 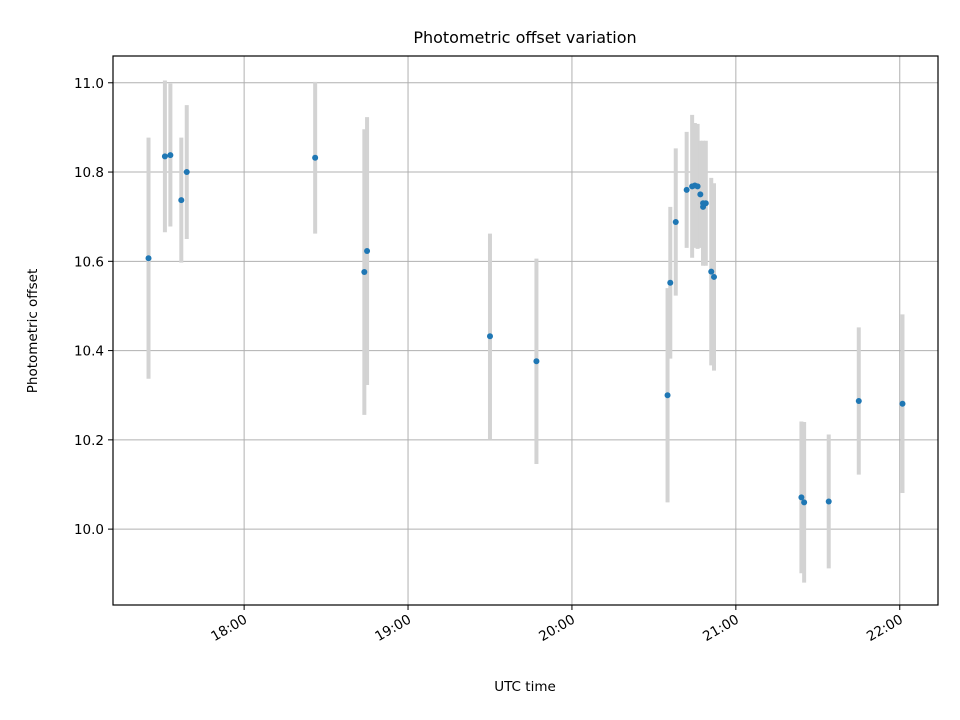 What do you see at coordinates (525, 687) in the screenshot?
I see `x-axis-label: UTC time` at bounding box center [525, 687].